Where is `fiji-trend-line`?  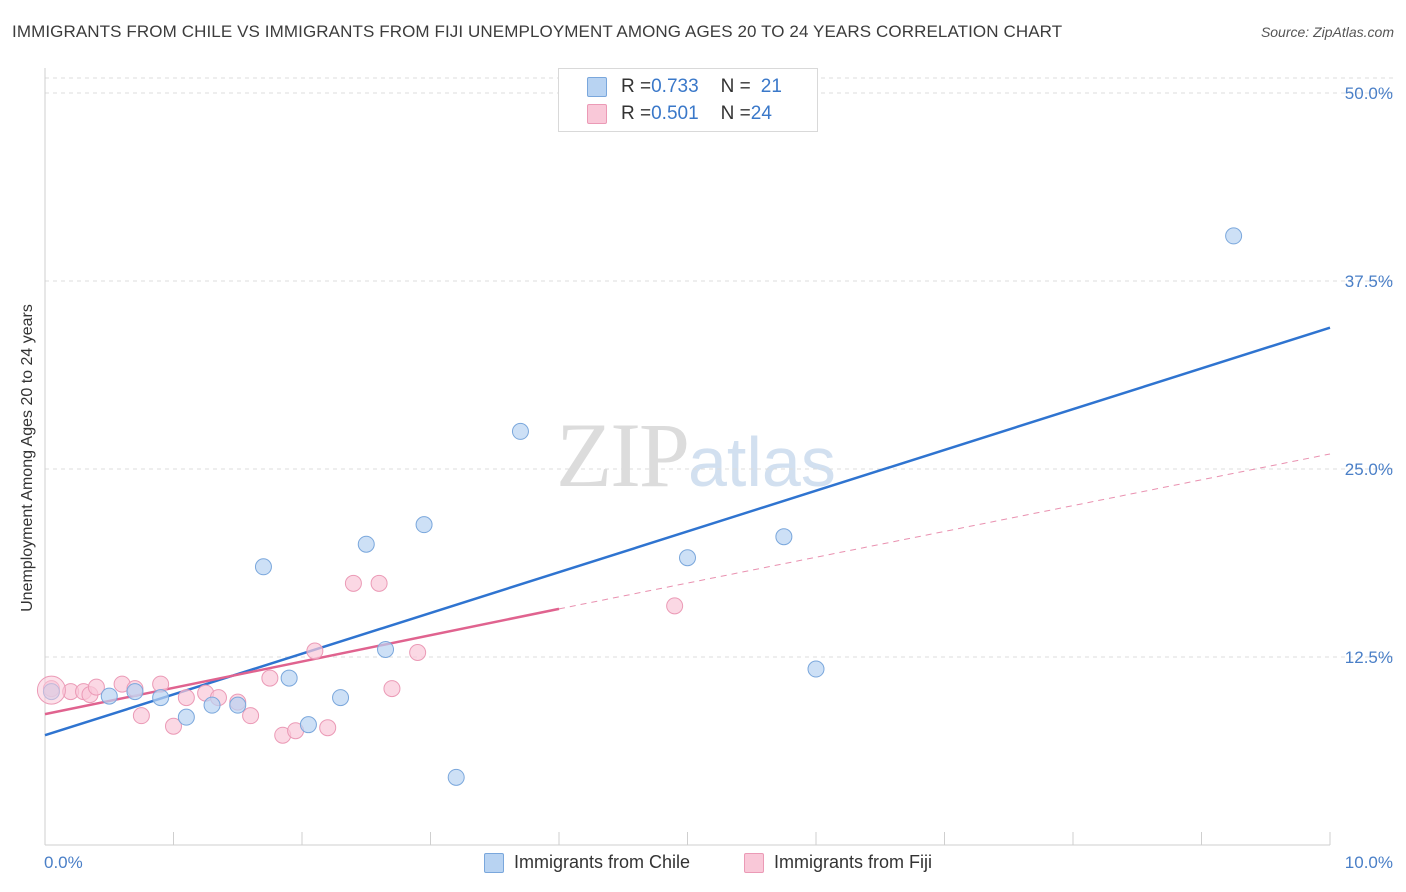
fiji-trend-line is located at coordinates (302, 661).